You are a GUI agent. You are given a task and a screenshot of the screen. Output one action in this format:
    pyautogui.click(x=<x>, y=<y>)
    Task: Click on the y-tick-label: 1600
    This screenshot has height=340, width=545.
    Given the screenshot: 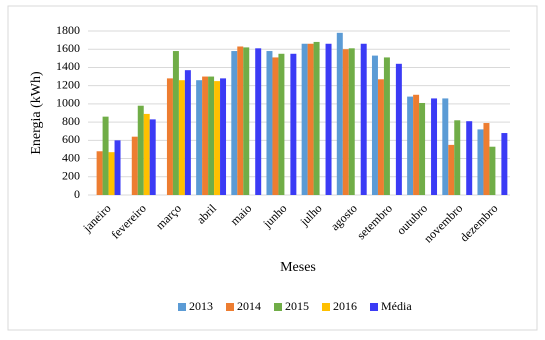 What is the action you would take?
    pyautogui.click(x=68, y=48)
    